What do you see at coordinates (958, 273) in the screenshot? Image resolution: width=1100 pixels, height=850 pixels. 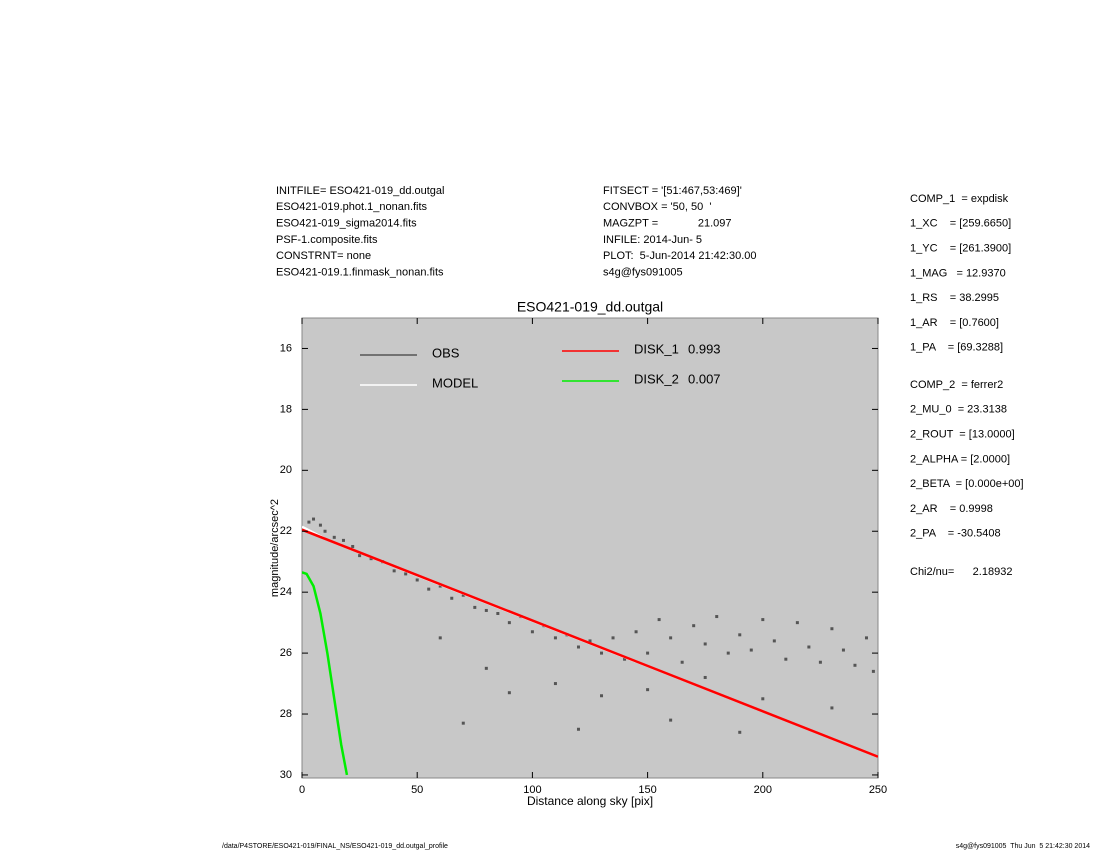 I see `component-param: 1_MAG = 12.9370` at bounding box center [958, 273].